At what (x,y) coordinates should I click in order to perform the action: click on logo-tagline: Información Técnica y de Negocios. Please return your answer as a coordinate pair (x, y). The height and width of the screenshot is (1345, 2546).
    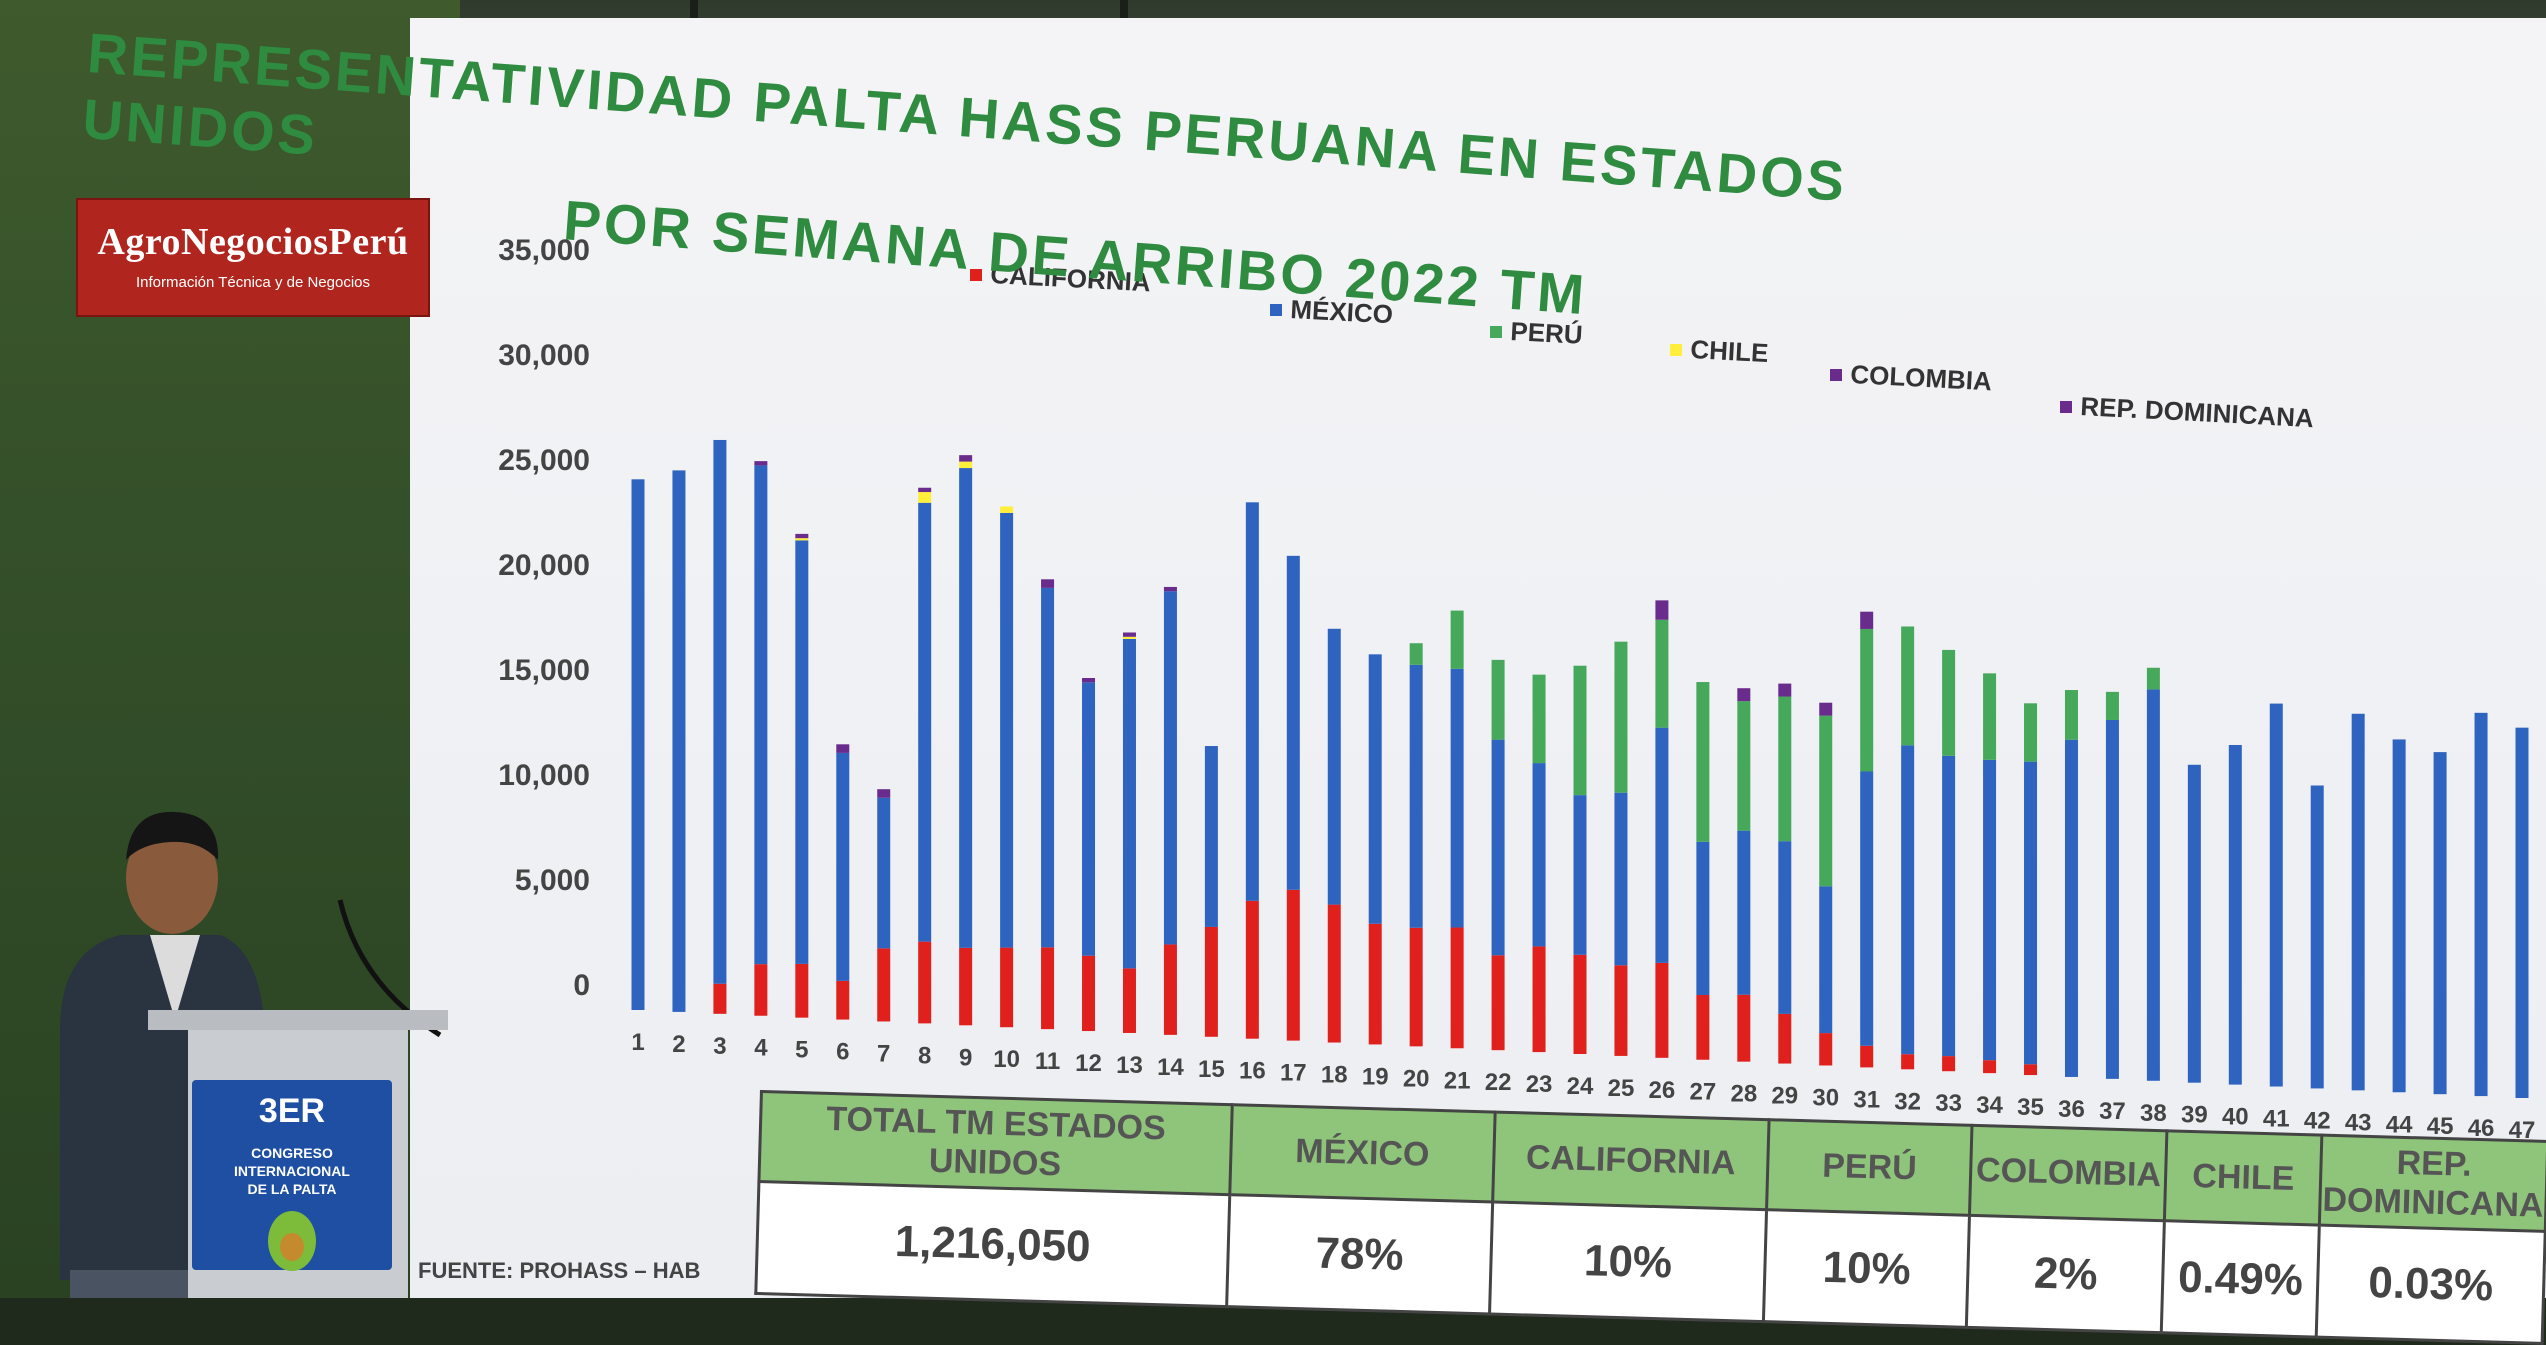
    Looking at the image, I should click on (252, 282).